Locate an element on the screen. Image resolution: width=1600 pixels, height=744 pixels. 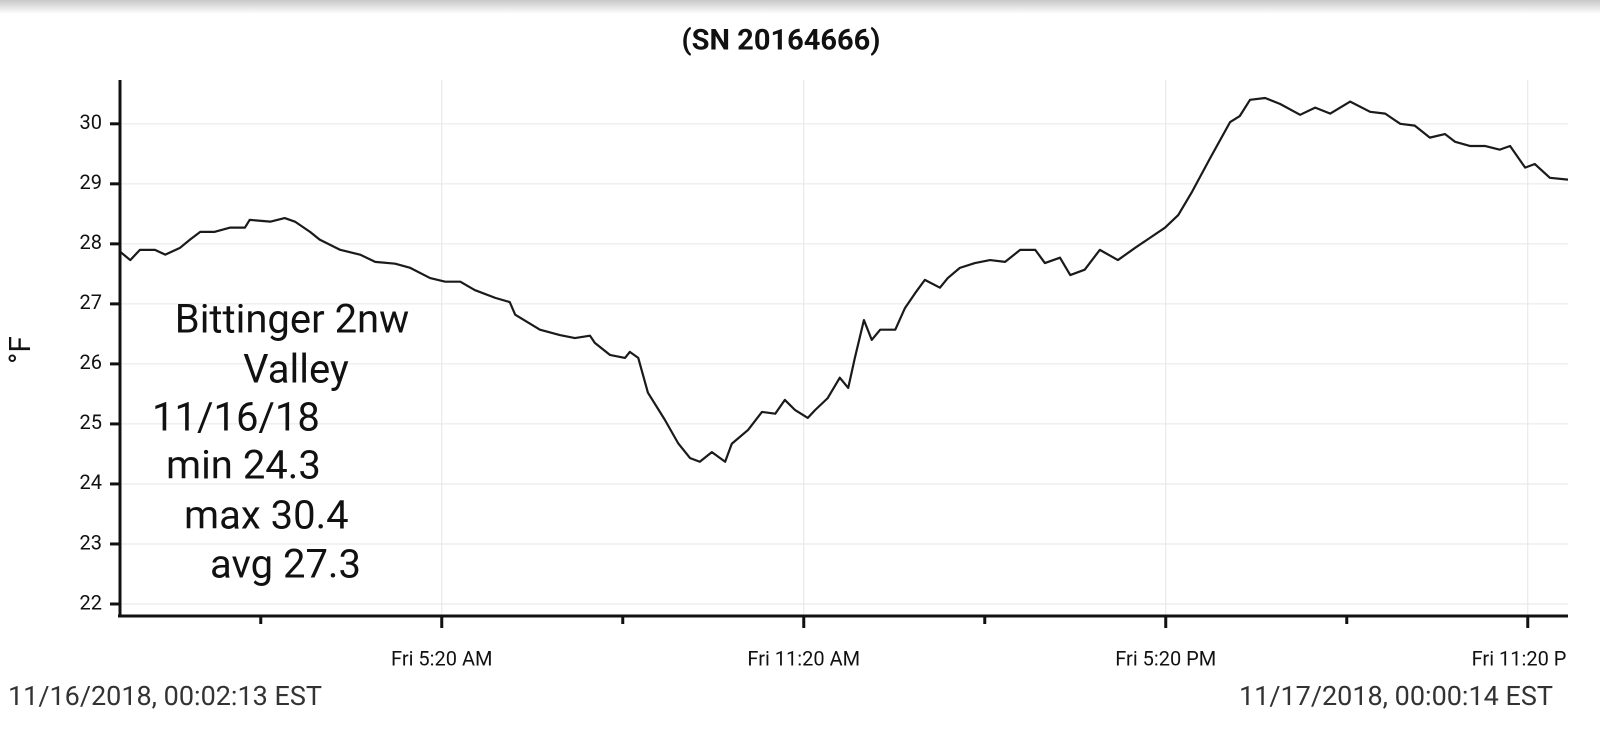
y-tick-label: 28 is located at coordinates (91, 242).